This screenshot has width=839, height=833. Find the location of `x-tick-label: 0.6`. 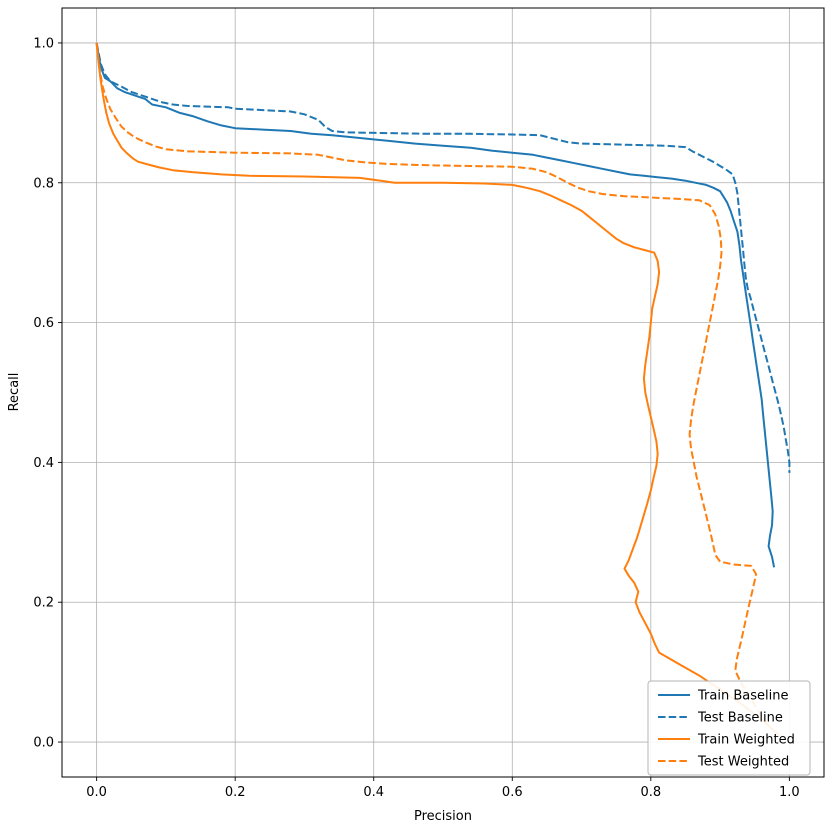

x-tick-label: 0.6 is located at coordinates (512, 792).